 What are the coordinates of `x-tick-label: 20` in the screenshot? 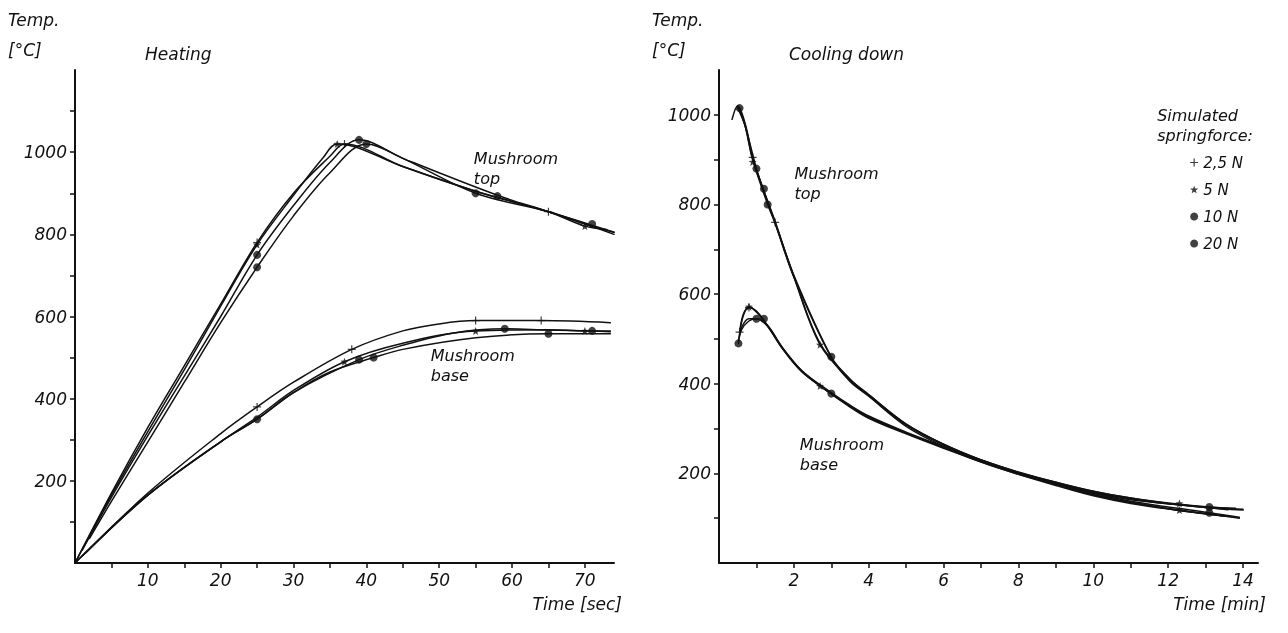 It's located at (220, 579).